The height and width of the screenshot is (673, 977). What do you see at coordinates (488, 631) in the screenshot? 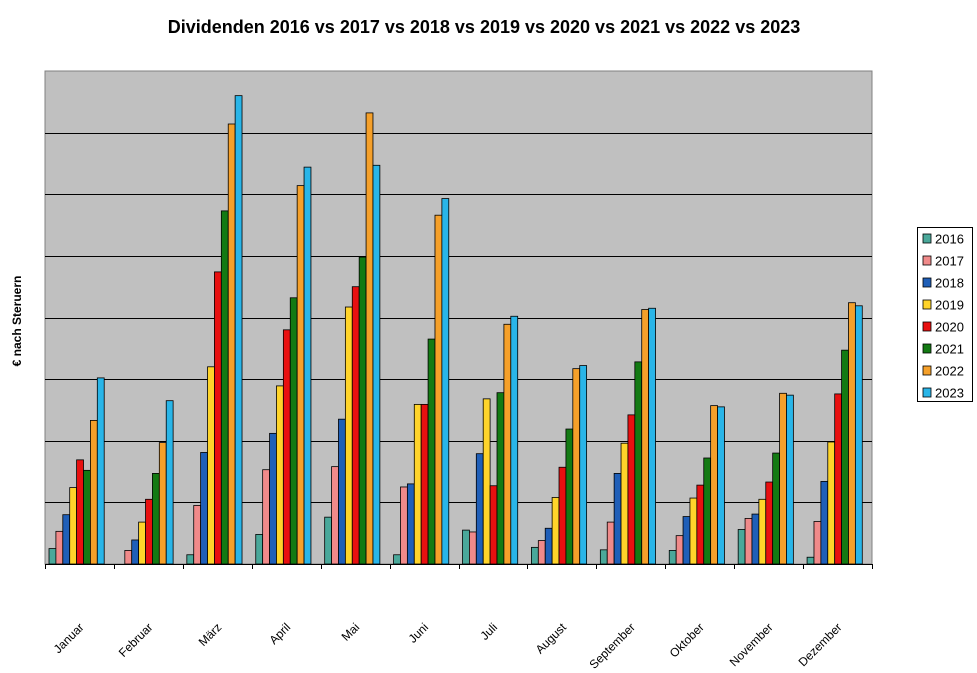
I see `x-tick-label: Juli` at bounding box center [488, 631].